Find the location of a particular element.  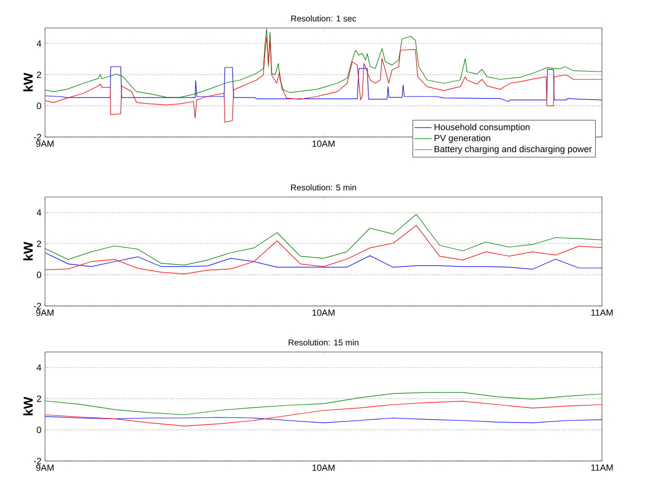

chart-title: Resolution: 1 sec is located at coordinates (323, 18).